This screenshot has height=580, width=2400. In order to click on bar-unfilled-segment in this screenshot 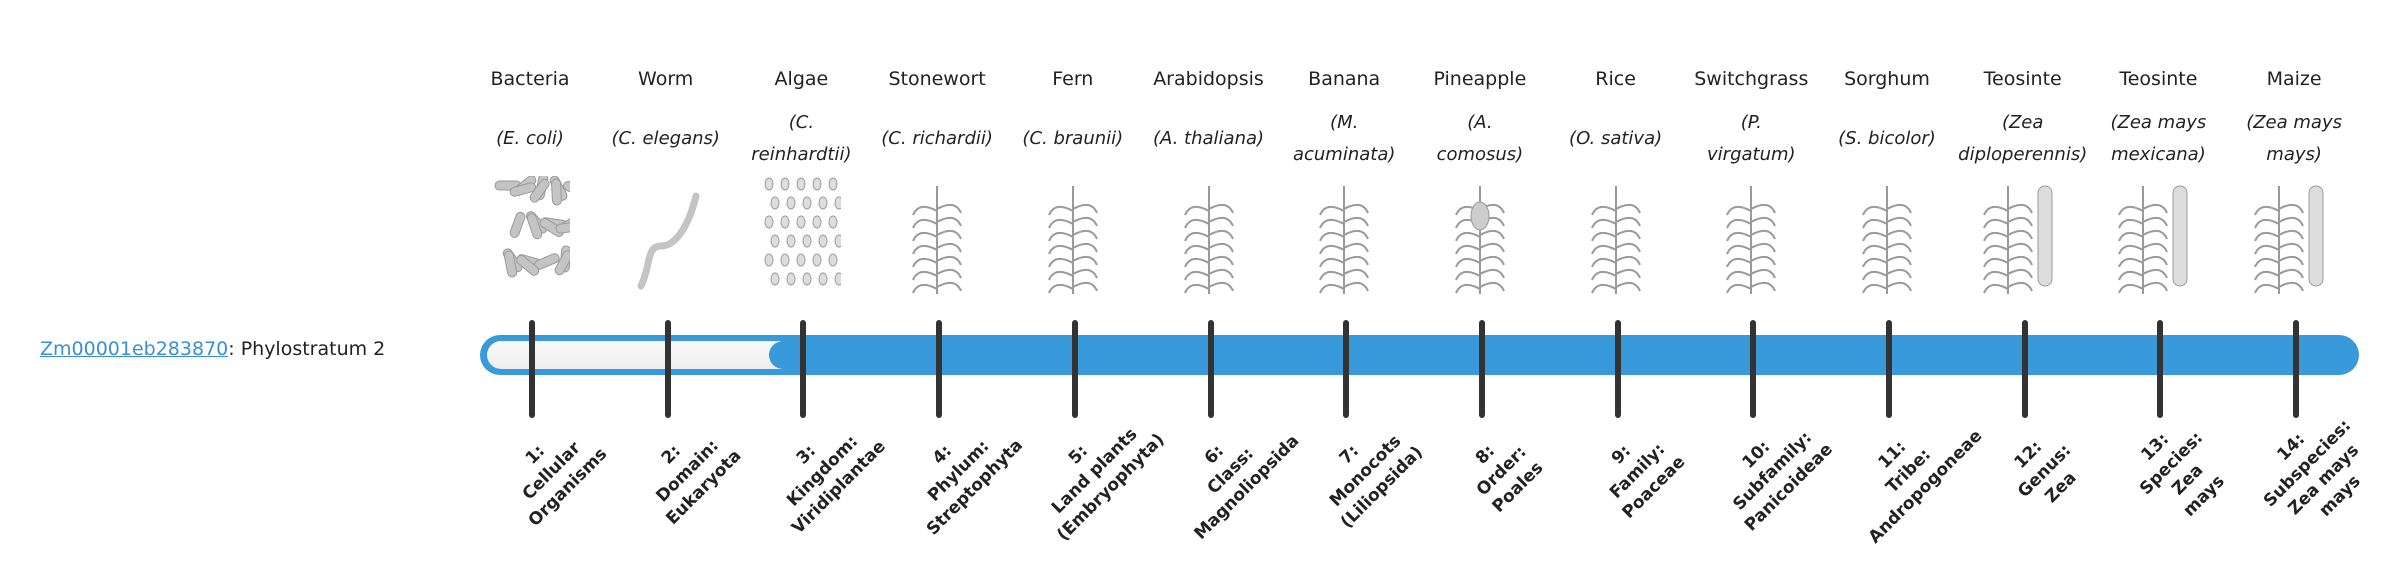, I will do `click(635, 355)`.